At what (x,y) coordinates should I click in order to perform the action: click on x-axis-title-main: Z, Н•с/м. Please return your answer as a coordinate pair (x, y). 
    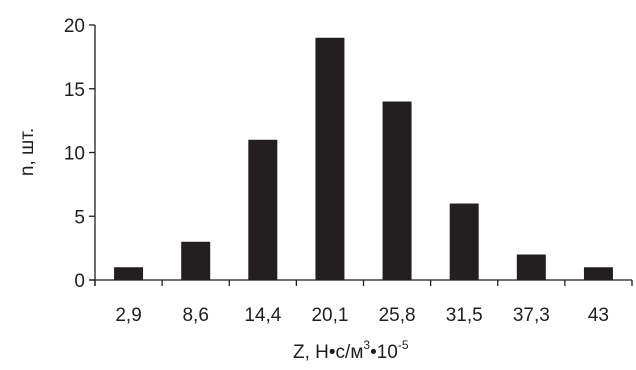
    Looking at the image, I should click on (328, 352).